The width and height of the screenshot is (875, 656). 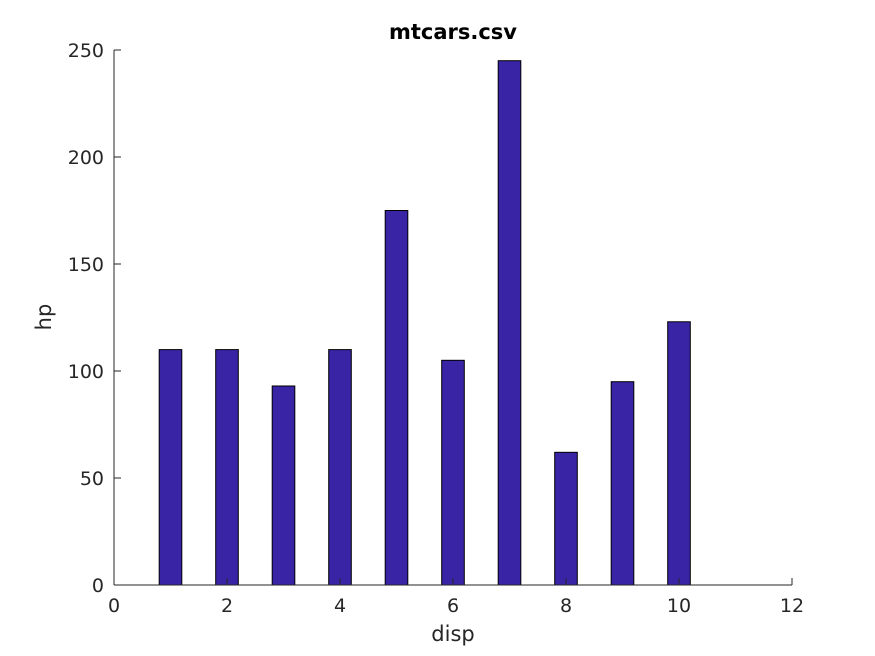 What do you see at coordinates (792, 606) in the screenshot?
I see `x-tick-label: 12` at bounding box center [792, 606].